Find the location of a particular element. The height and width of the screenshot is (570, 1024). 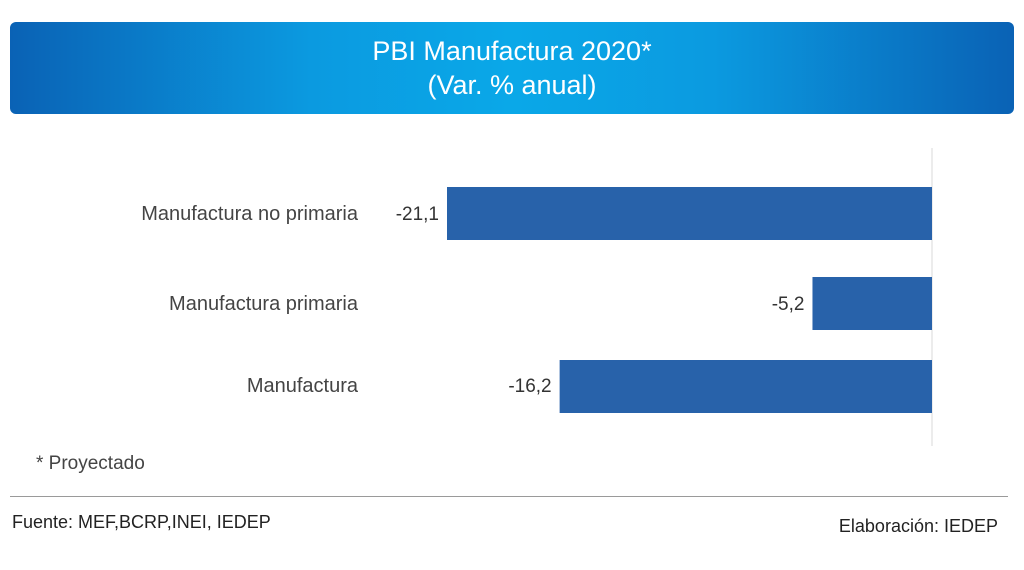

category-label: Manufactura no primaria is located at coordinates (250, 214).